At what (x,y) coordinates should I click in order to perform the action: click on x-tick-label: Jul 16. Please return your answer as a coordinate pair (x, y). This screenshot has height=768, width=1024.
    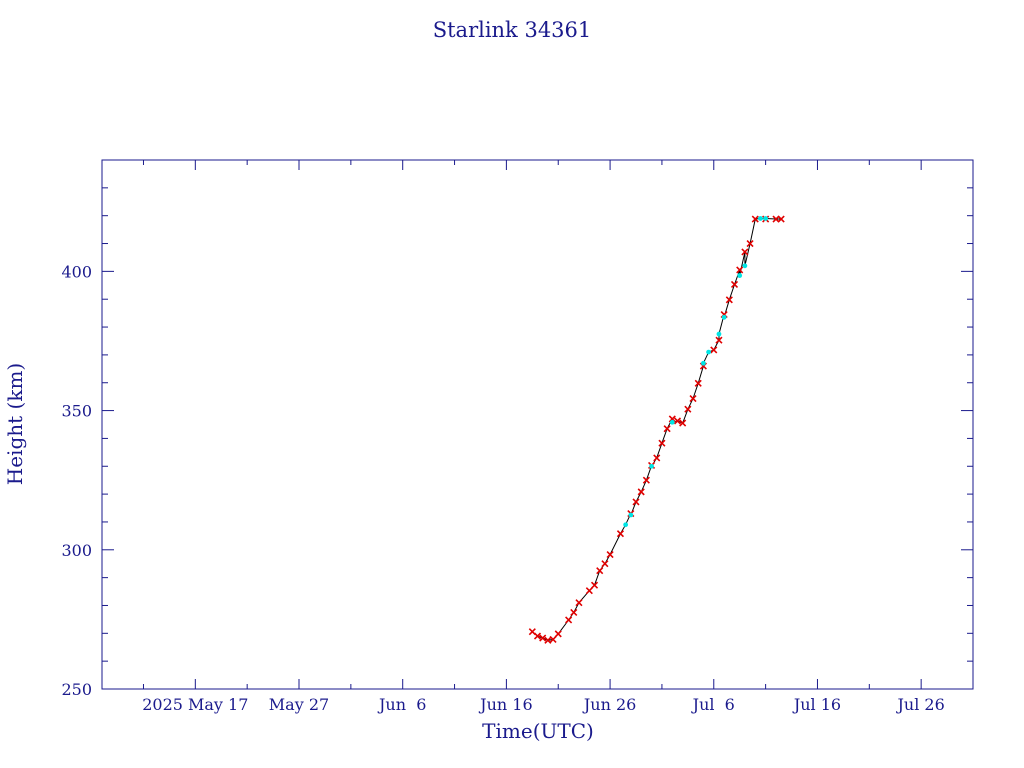
    Looking at the image, I should click on (816, 704).